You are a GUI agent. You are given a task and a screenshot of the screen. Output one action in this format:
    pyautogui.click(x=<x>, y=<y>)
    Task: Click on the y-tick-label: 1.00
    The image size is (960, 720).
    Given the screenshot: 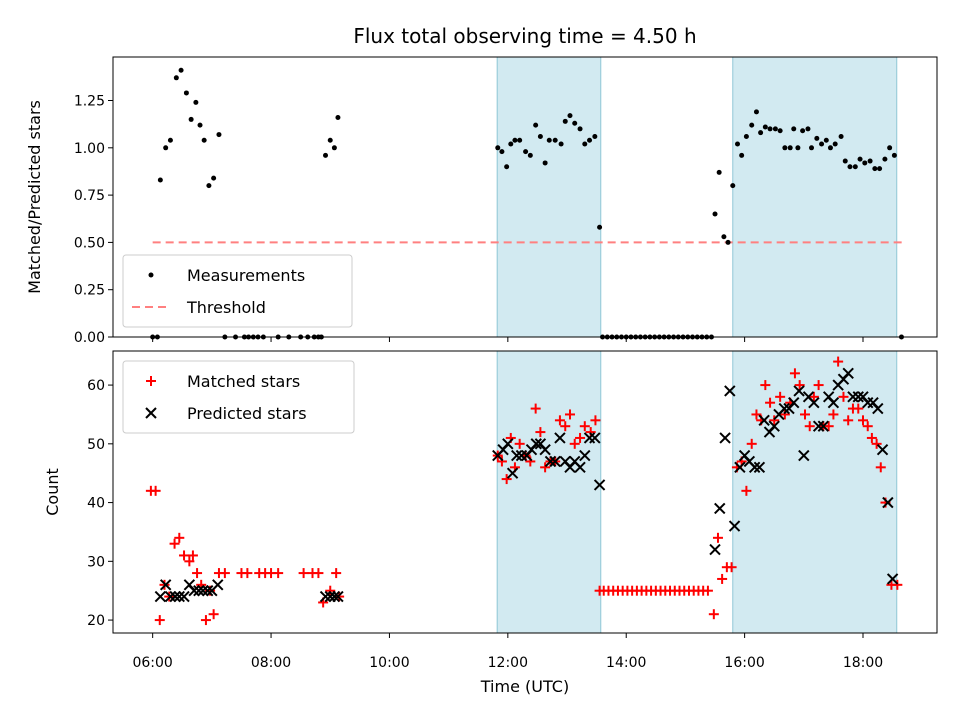 What is the action you would take?
    pyautogui.click(x=89, y=149)
    